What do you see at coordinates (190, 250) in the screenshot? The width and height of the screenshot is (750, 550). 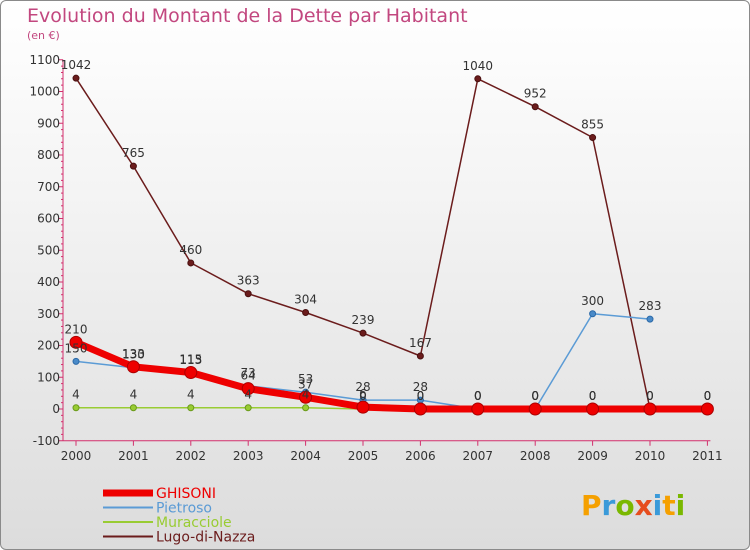 I see `data-label-lugo-di-nazza: 460` at bounding box center [190, 250].